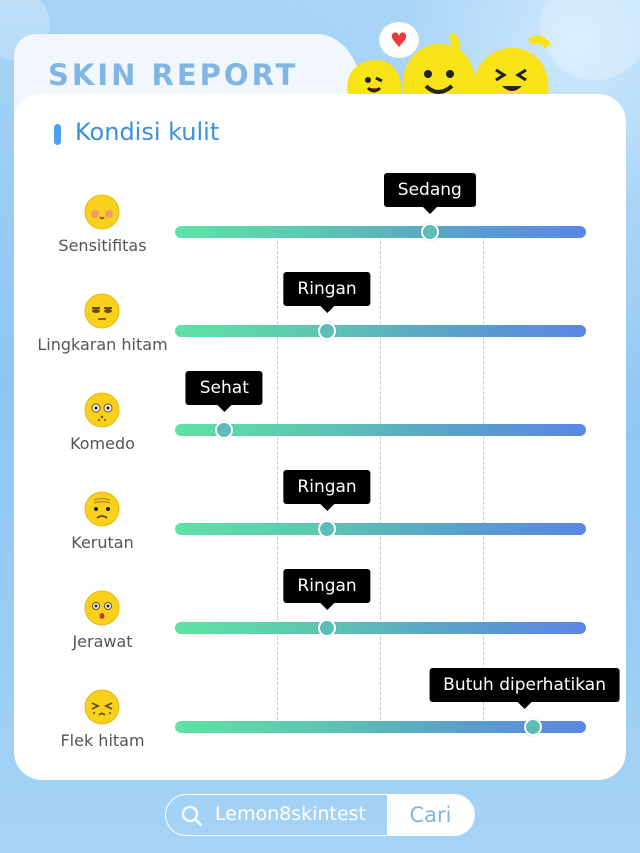  Describe the element at coordinates (224, 391) in the screenshot. I see `level-tooltip: Sehat` at that location.